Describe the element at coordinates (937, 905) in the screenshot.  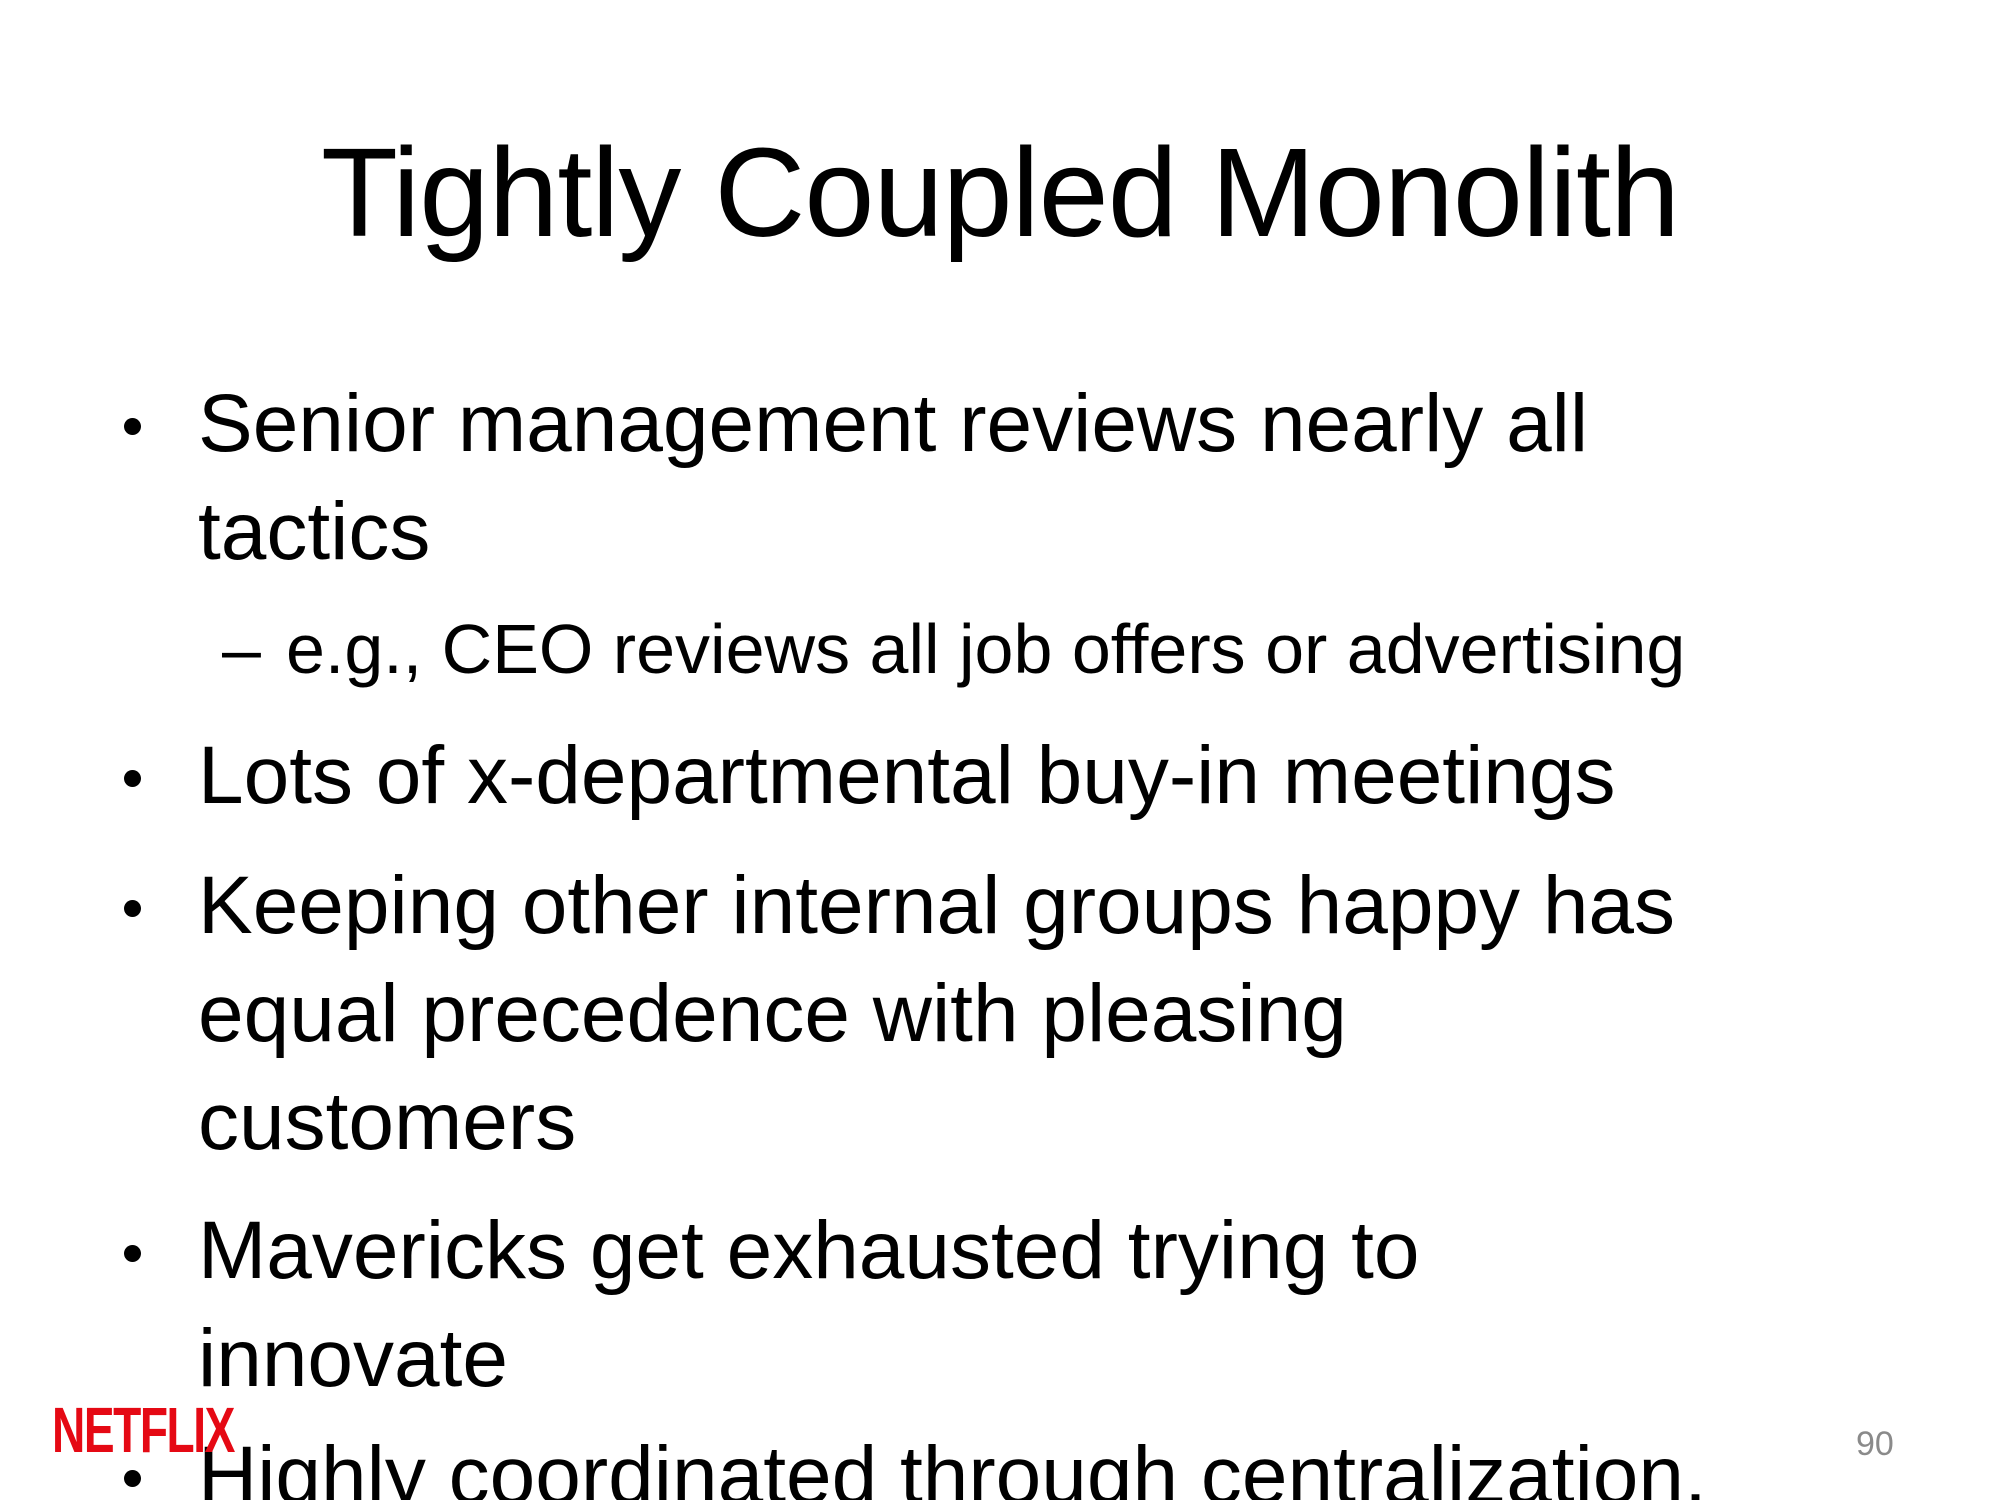
I see `bullet-line: Keeping other internal groups happy has` at that location.